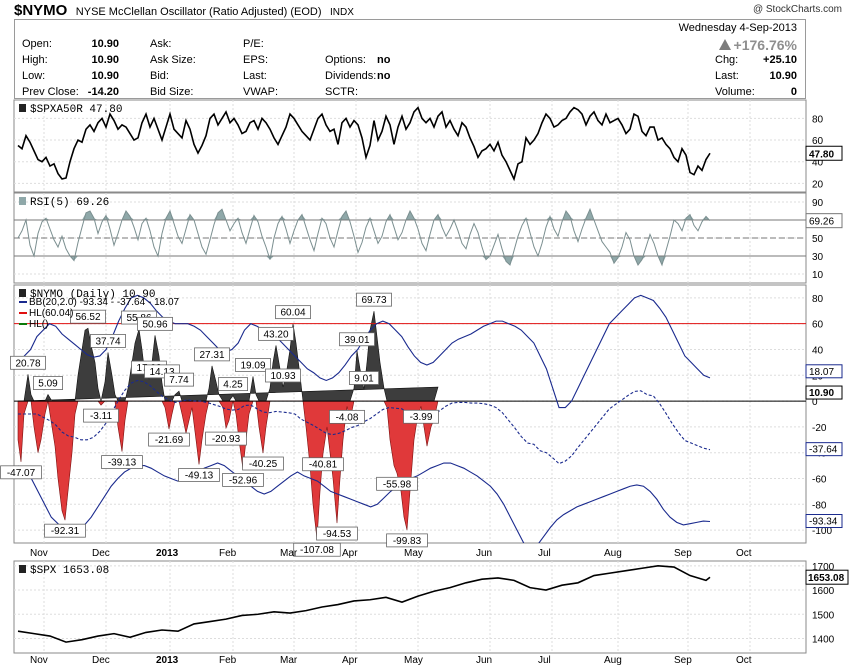 The height and width of the screenshot is (668, 850). What do you see at coordinates (407, 540) in the screenshot?
I see `nymo-value-annotation: -99.83` at bounding box center [407, 540].